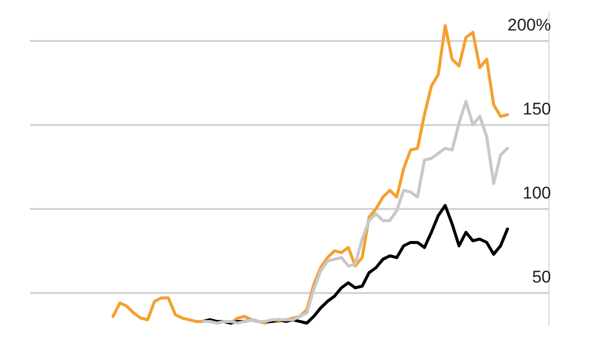 The height and width of the screenshot is (337, 600). I want to click on y-tick-label: 100, so click(536, 193).